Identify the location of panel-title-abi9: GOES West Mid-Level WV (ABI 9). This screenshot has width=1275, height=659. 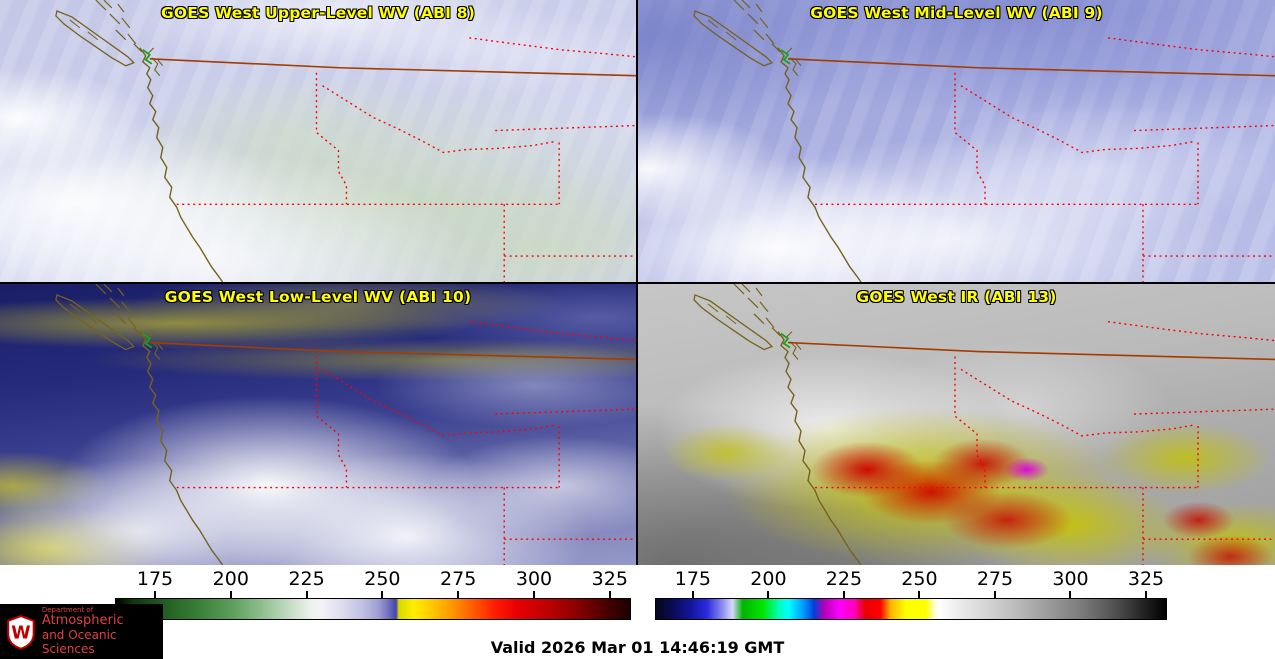
(956, 13).